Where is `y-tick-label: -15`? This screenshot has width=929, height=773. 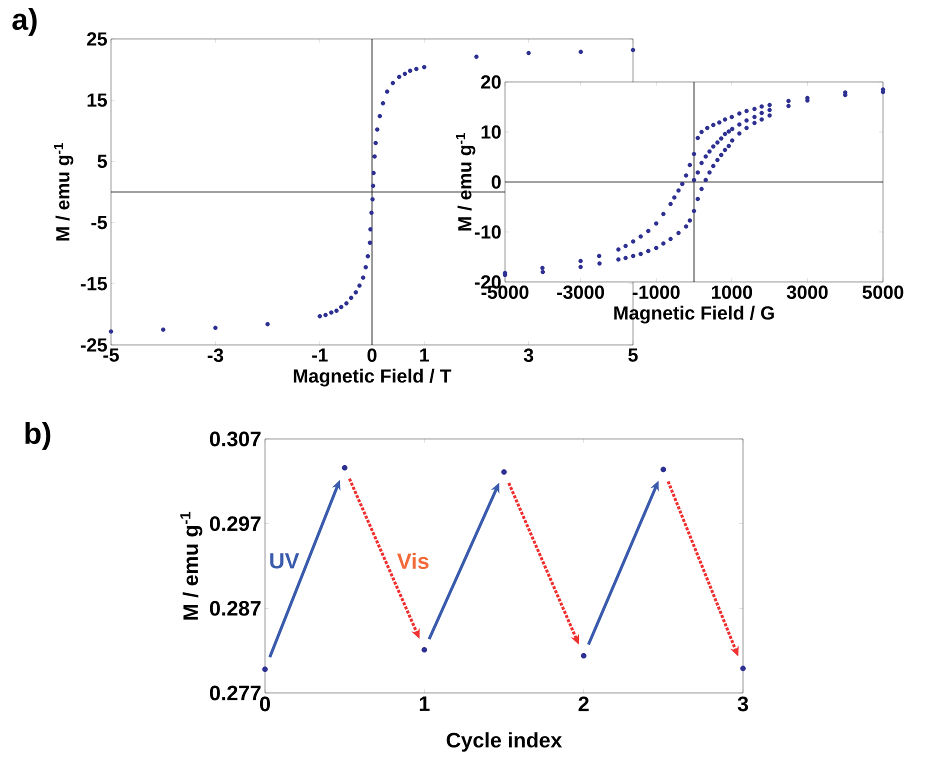
y-tick-label: -15 is located at coordinates (93, 283).